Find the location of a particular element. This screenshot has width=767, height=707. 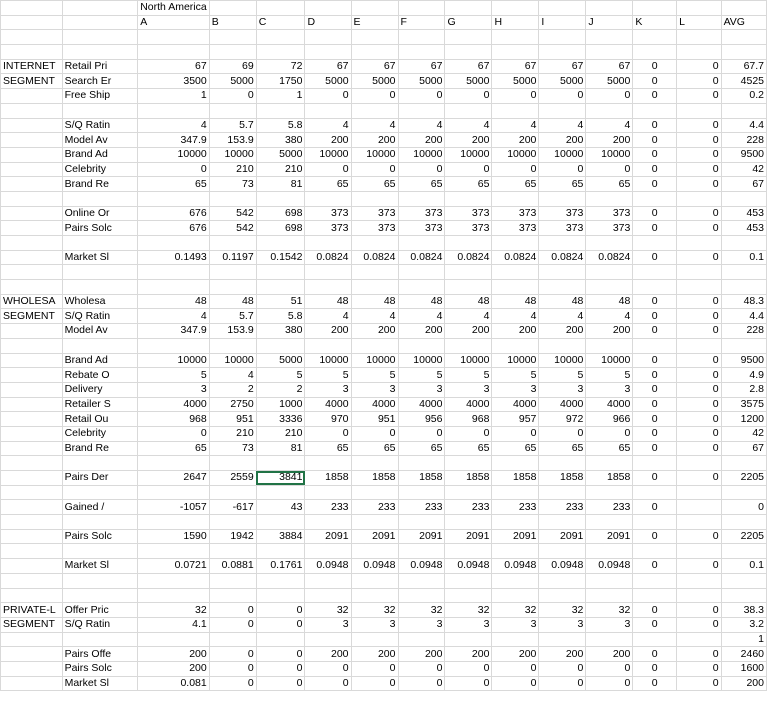

cell: 32 is located at coordinates (515, 610).